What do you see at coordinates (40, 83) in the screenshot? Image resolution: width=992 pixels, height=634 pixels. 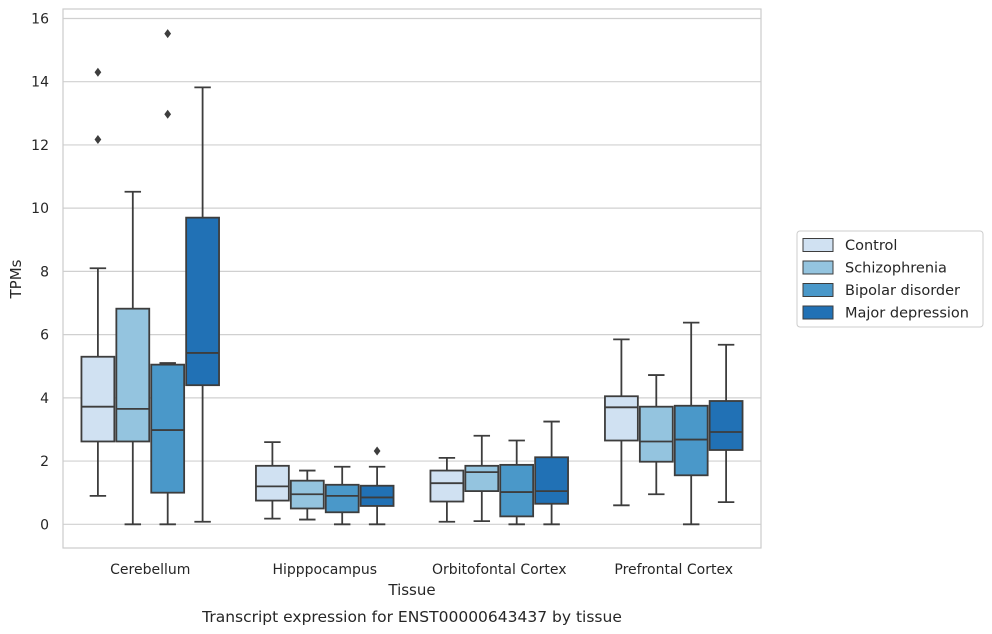 I see `y-tick-label: 14` at bounding box center [40, 83].